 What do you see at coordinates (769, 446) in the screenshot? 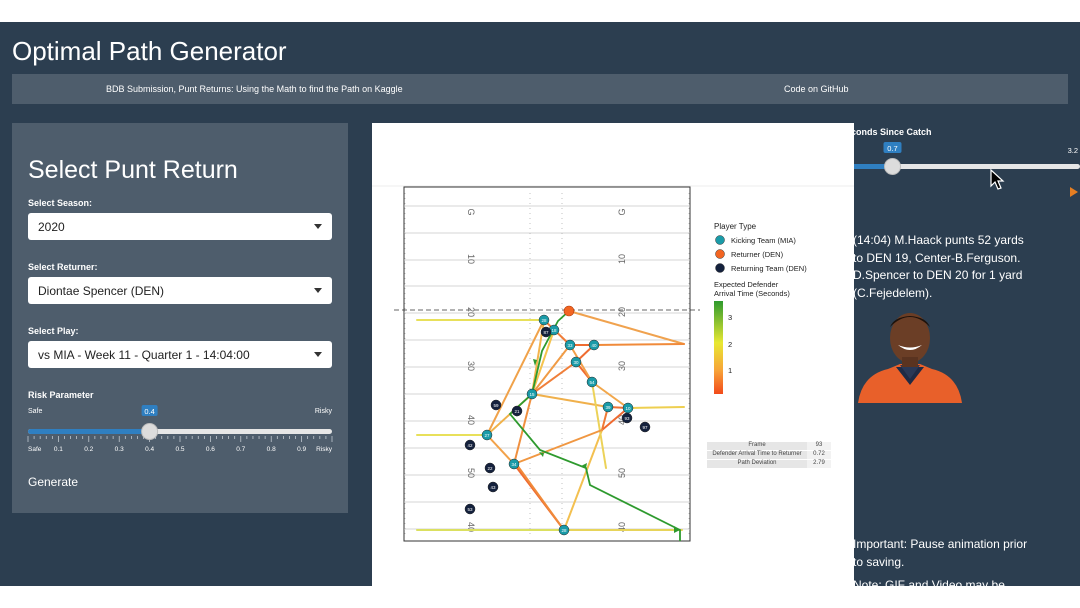
I see `table-row: Frame 93` at bounding box center [769, 446].